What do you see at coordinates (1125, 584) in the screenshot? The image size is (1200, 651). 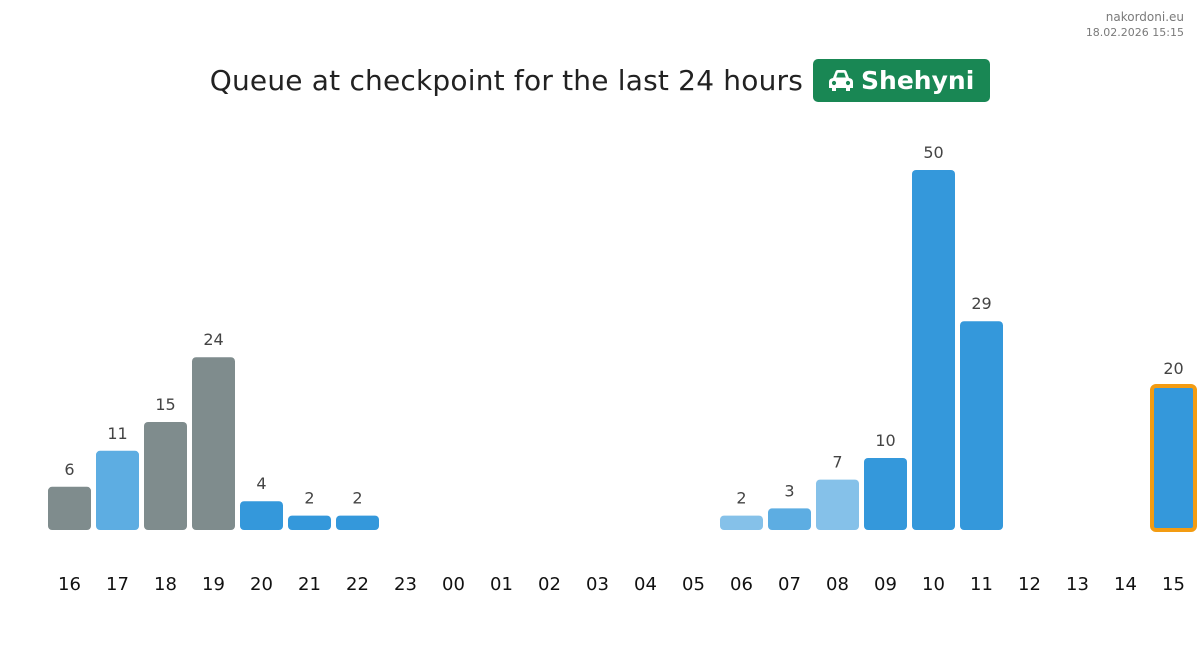 I see `x-tick-14: 14` at bounding box center [1125, 584].